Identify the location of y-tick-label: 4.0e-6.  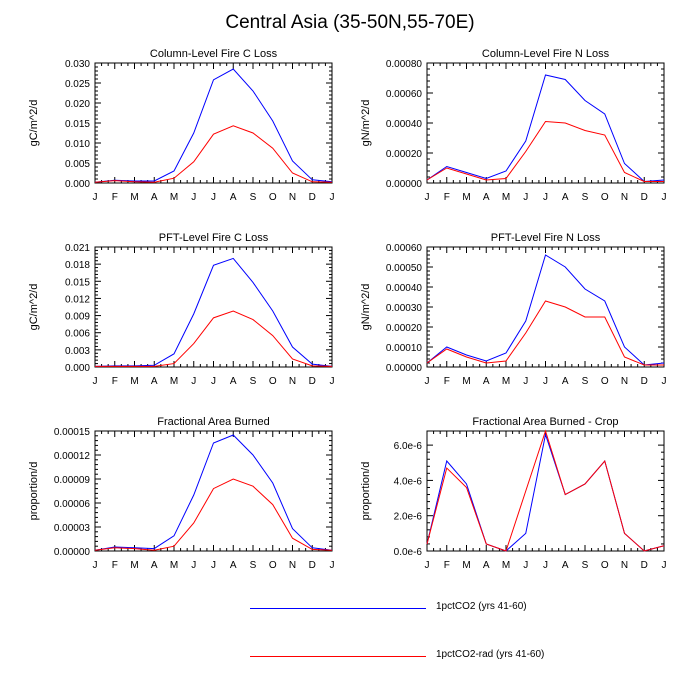
(408, 481).